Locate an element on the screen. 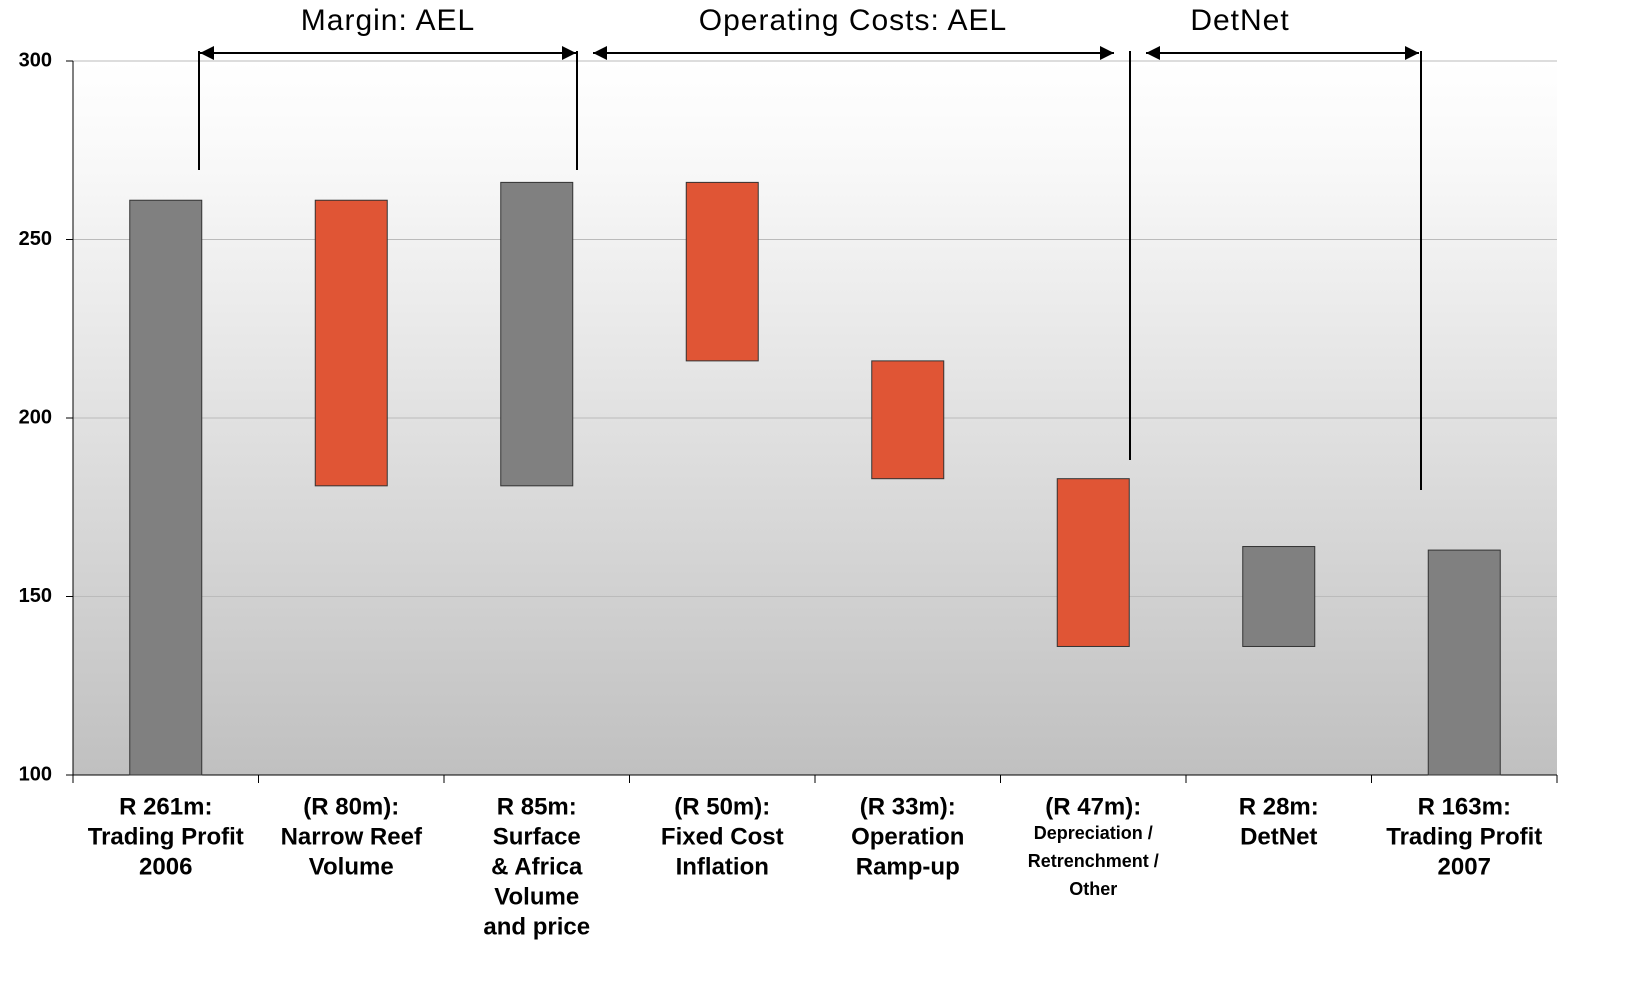  value-label: (R 50m): is located at coordinates (722, 806).